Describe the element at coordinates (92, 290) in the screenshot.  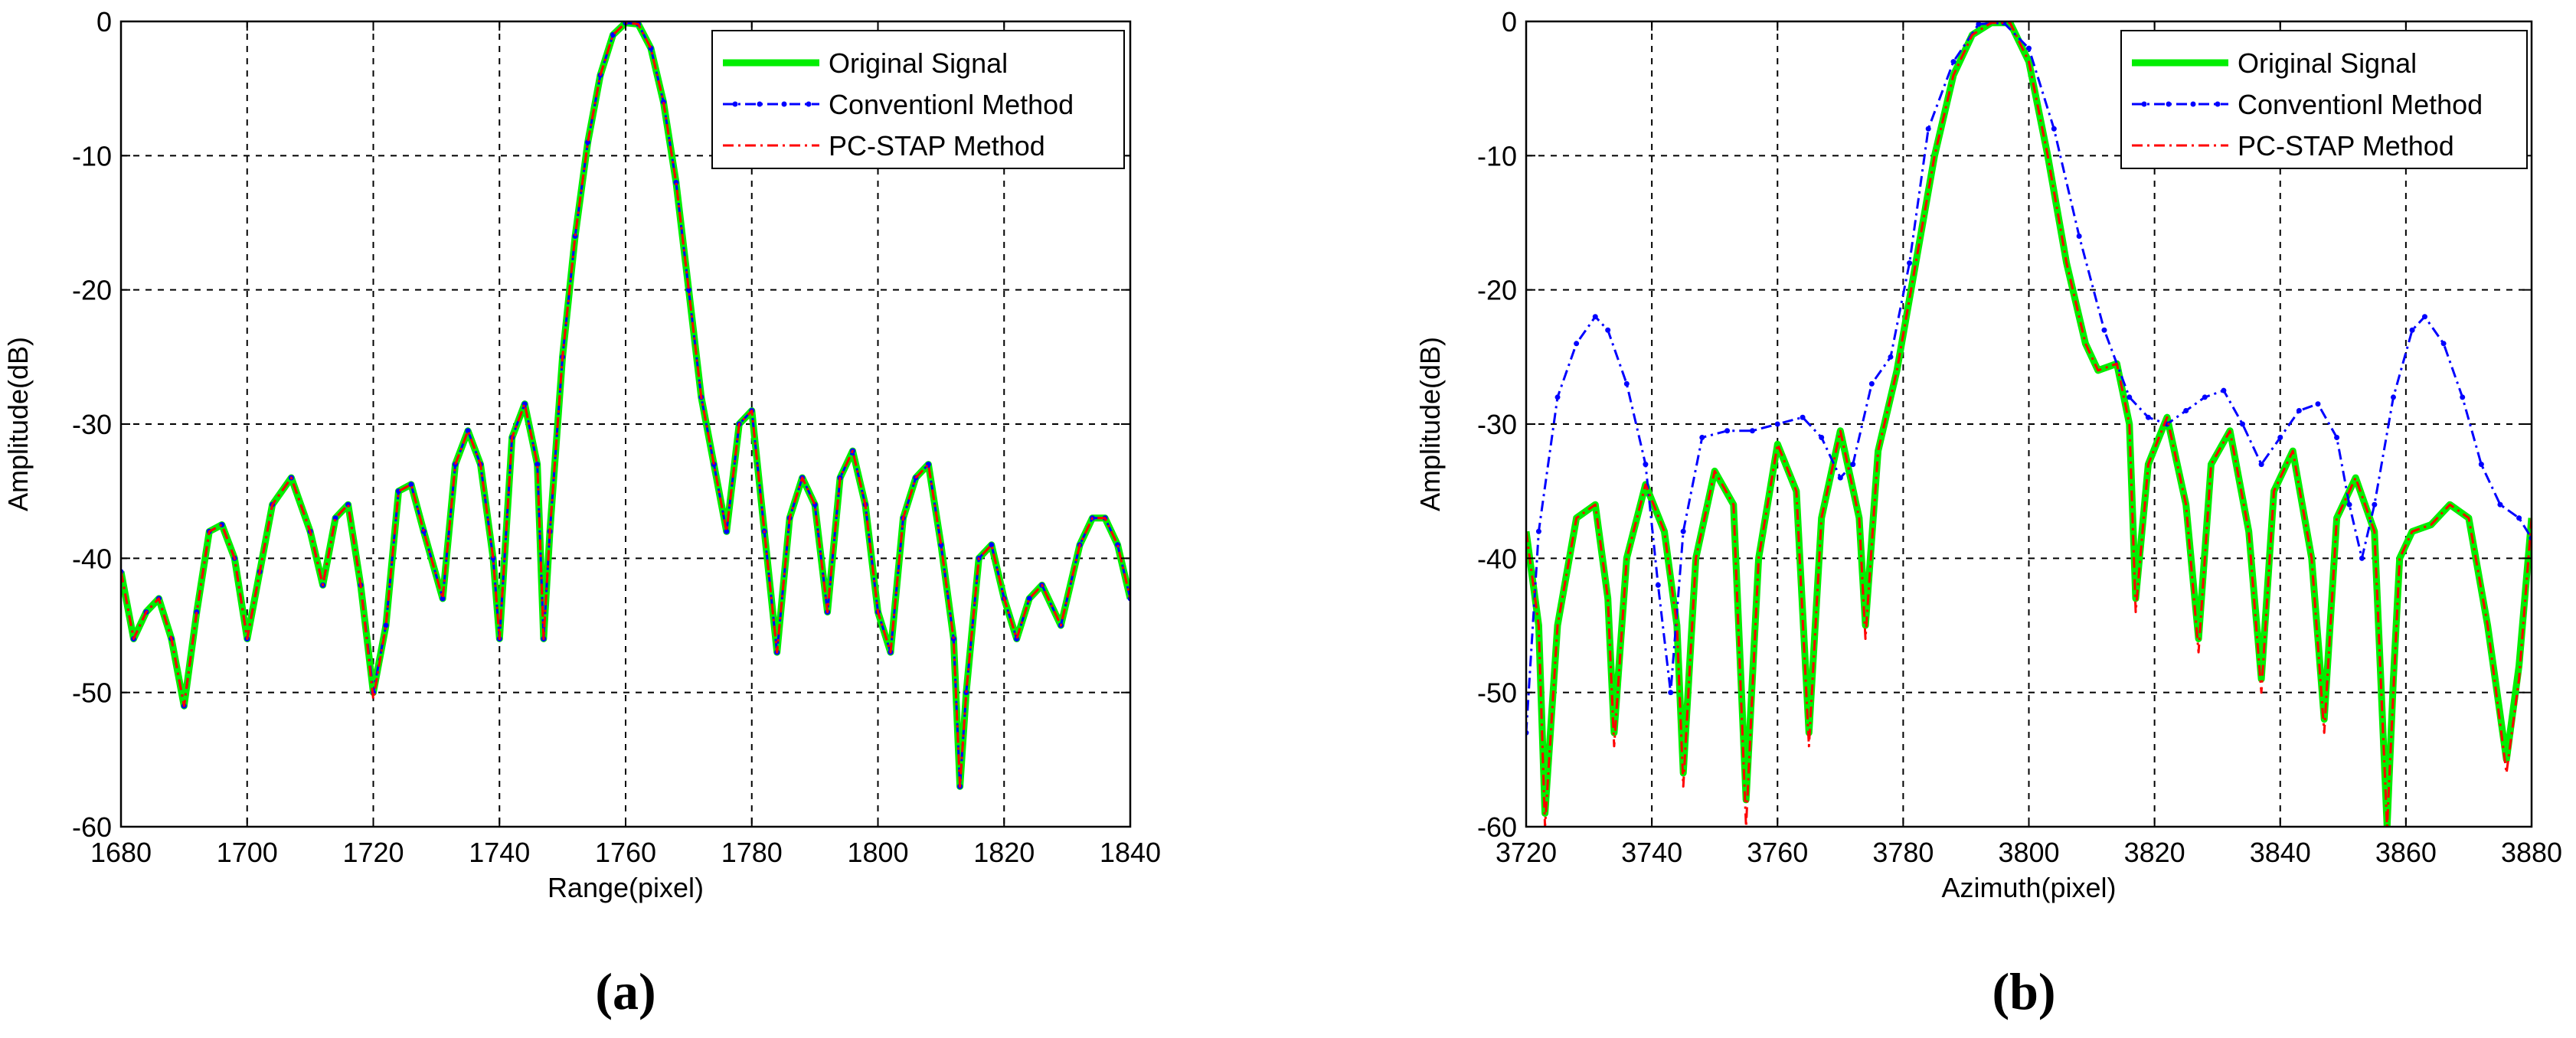
I see `y-tick-label: -20` at that location.